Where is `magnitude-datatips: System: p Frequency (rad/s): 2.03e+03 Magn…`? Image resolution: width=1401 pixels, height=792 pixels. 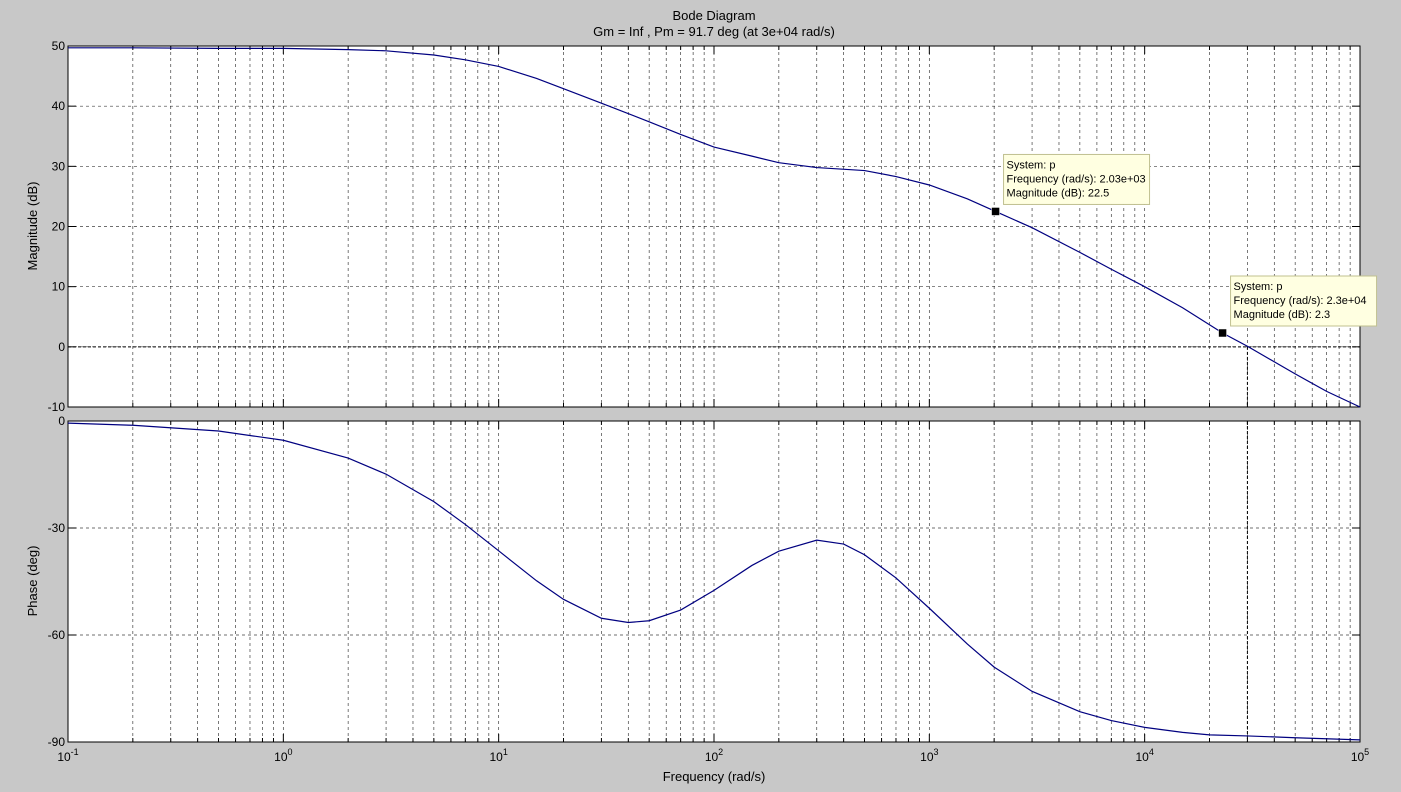 magnitude-datatips: System: p Frequency (rad/s): 2.03e+03 Magn… is located at coordinates (1184, 245).